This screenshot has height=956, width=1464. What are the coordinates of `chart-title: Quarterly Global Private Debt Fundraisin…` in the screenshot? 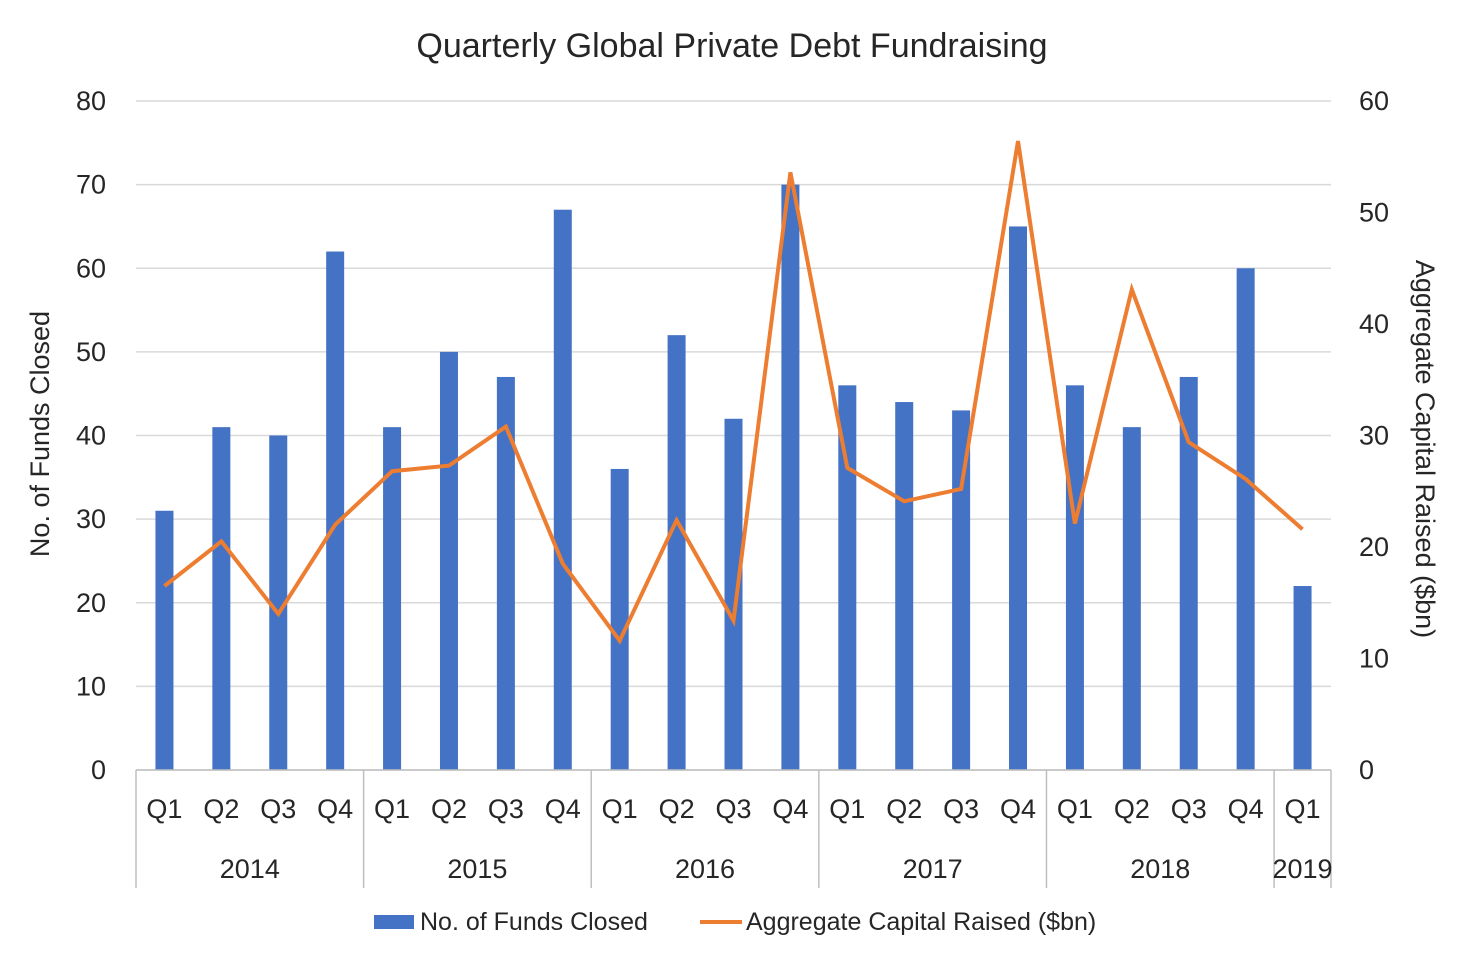 It's located at (731, 46).